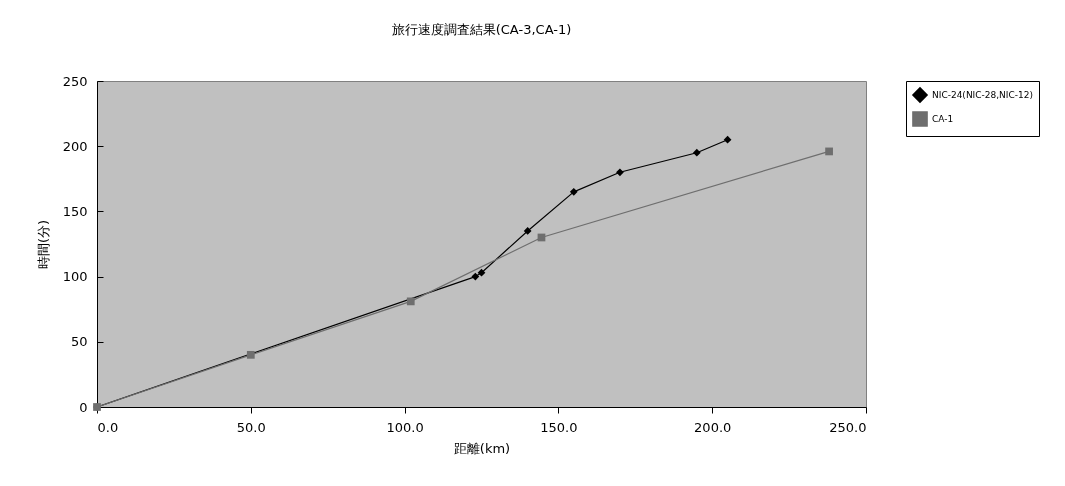 The height and width of the screenshot is (486, 1065). I want to click on y-tick-label: 50, so click(79, 342).